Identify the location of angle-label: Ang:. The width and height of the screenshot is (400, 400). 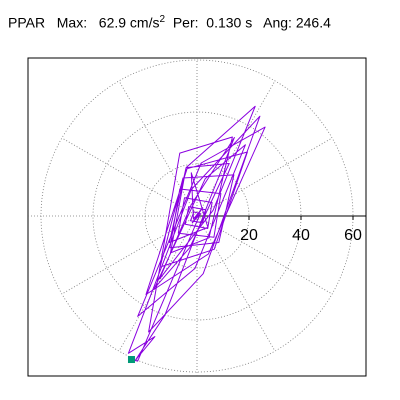
(277, 22).